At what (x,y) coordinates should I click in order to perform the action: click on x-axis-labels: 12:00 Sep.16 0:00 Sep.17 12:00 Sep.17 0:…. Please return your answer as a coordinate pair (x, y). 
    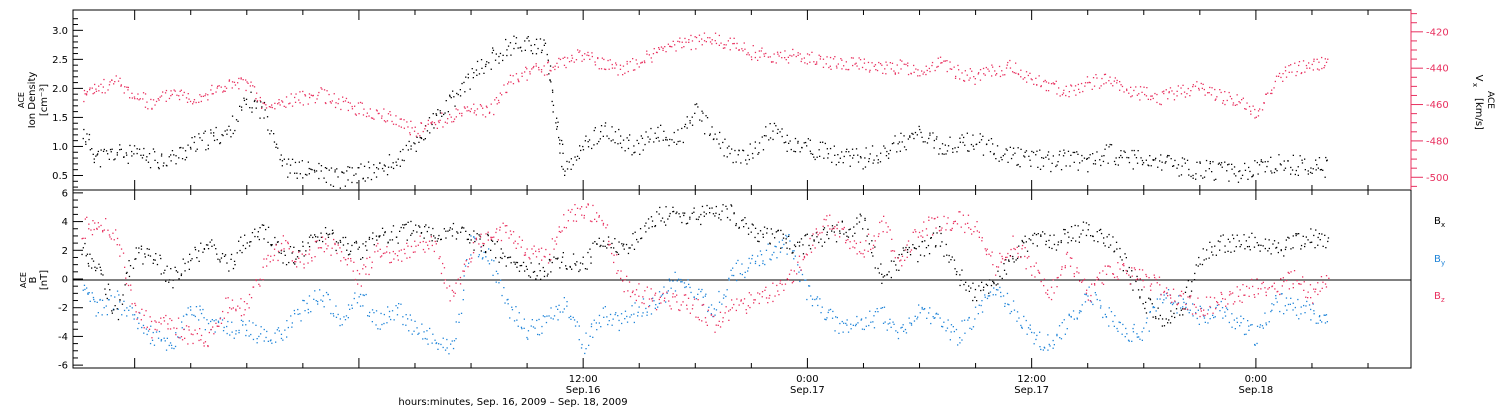
    Looking at the image, I should click on (835, 391).